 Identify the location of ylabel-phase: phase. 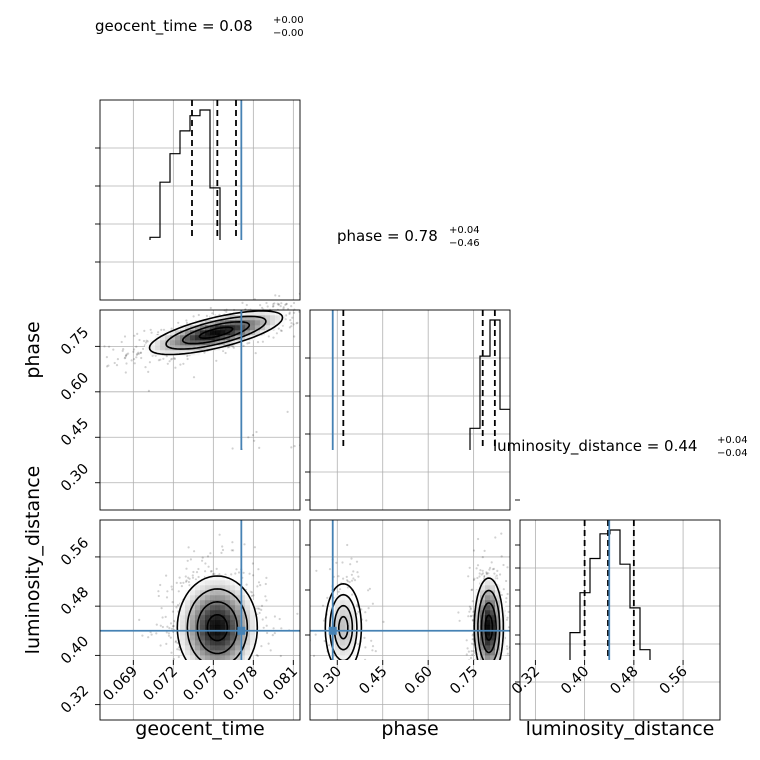
(33, 349).